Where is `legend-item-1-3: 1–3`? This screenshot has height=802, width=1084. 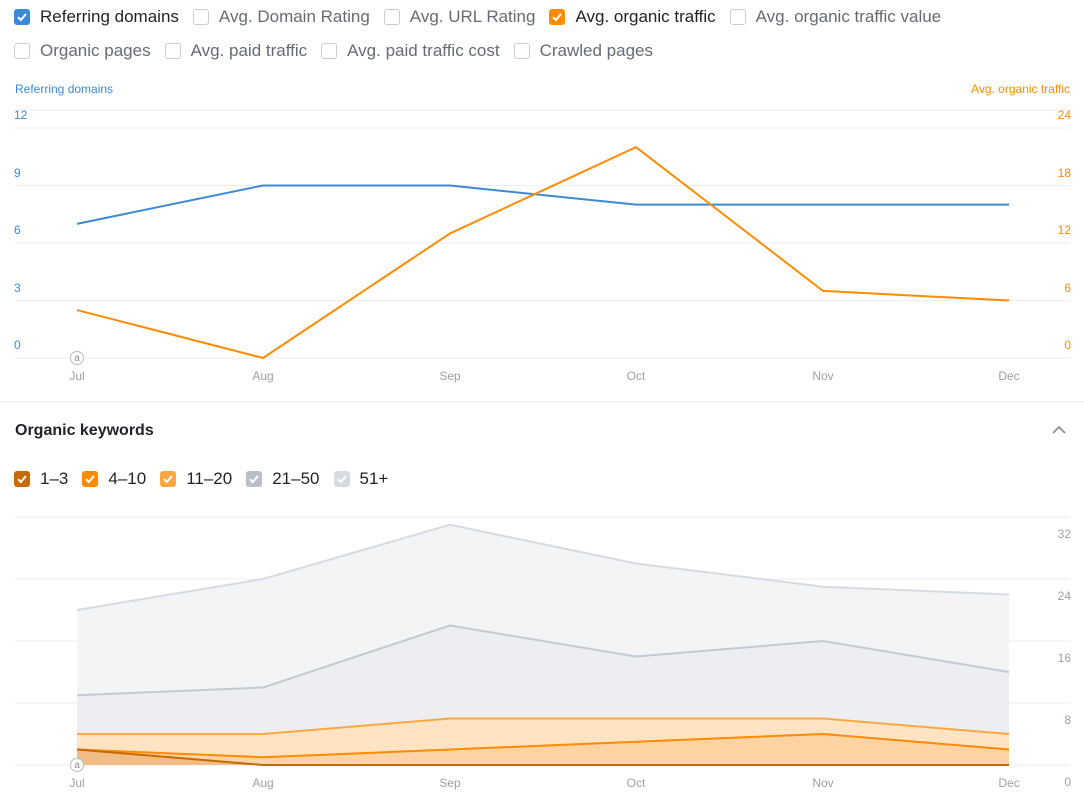
legend-item-1-3: 1–3 is located at coordinates (41, 479).